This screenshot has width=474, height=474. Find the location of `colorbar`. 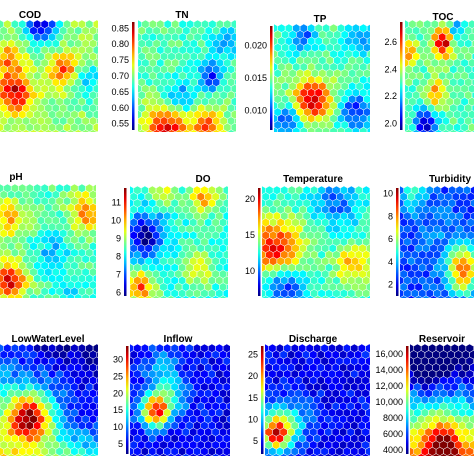

colorbar is located at coordinates (397, 242).